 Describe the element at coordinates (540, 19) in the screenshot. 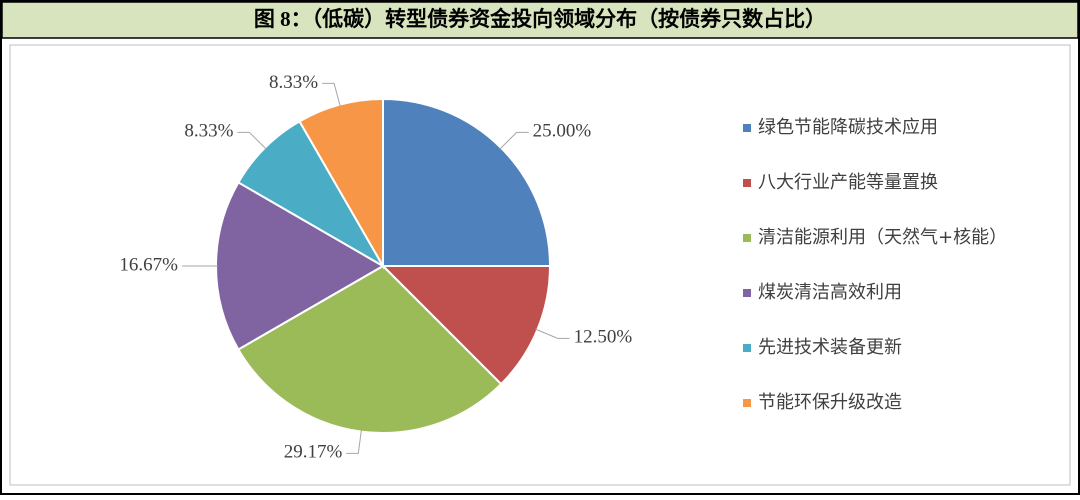

I see `chart-title: 图 8：（低碳）转型债券资金投向领域分布（按债券只数占比）` at that location.